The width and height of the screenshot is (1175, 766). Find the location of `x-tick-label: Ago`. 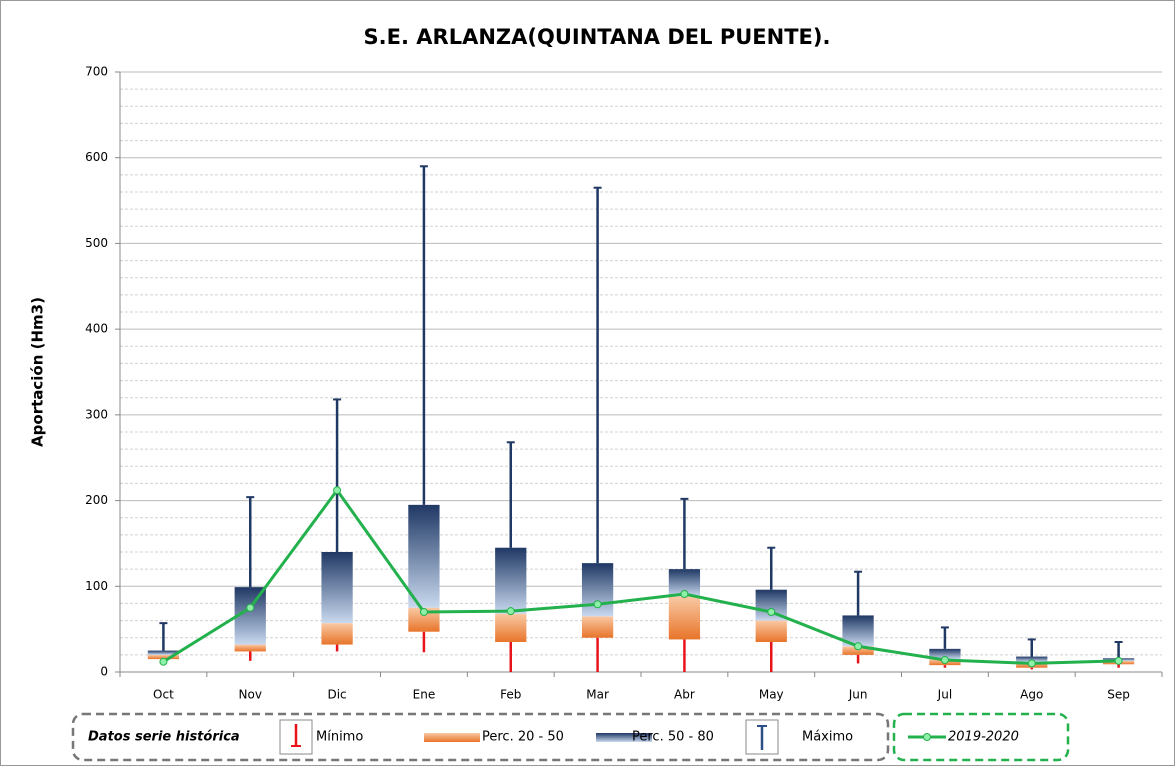

x-tick-label: Ago is located at coordinates (1031, 695).